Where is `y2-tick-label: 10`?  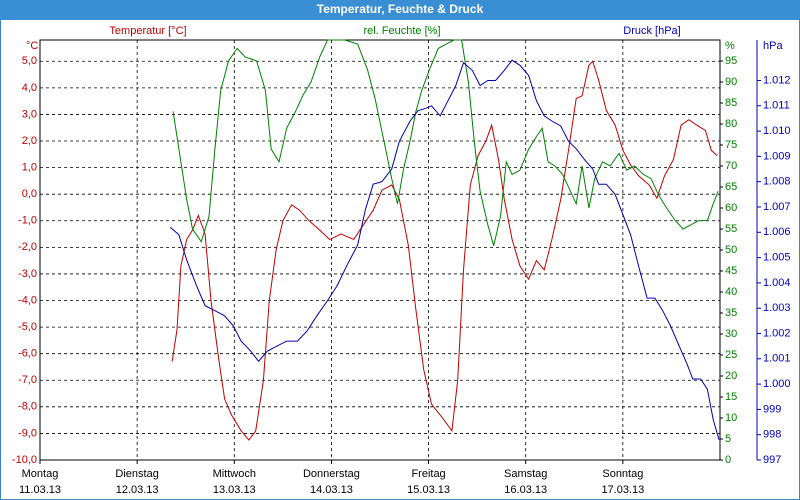 y2-tick-label: 10 is located at coordinates (731, 418).